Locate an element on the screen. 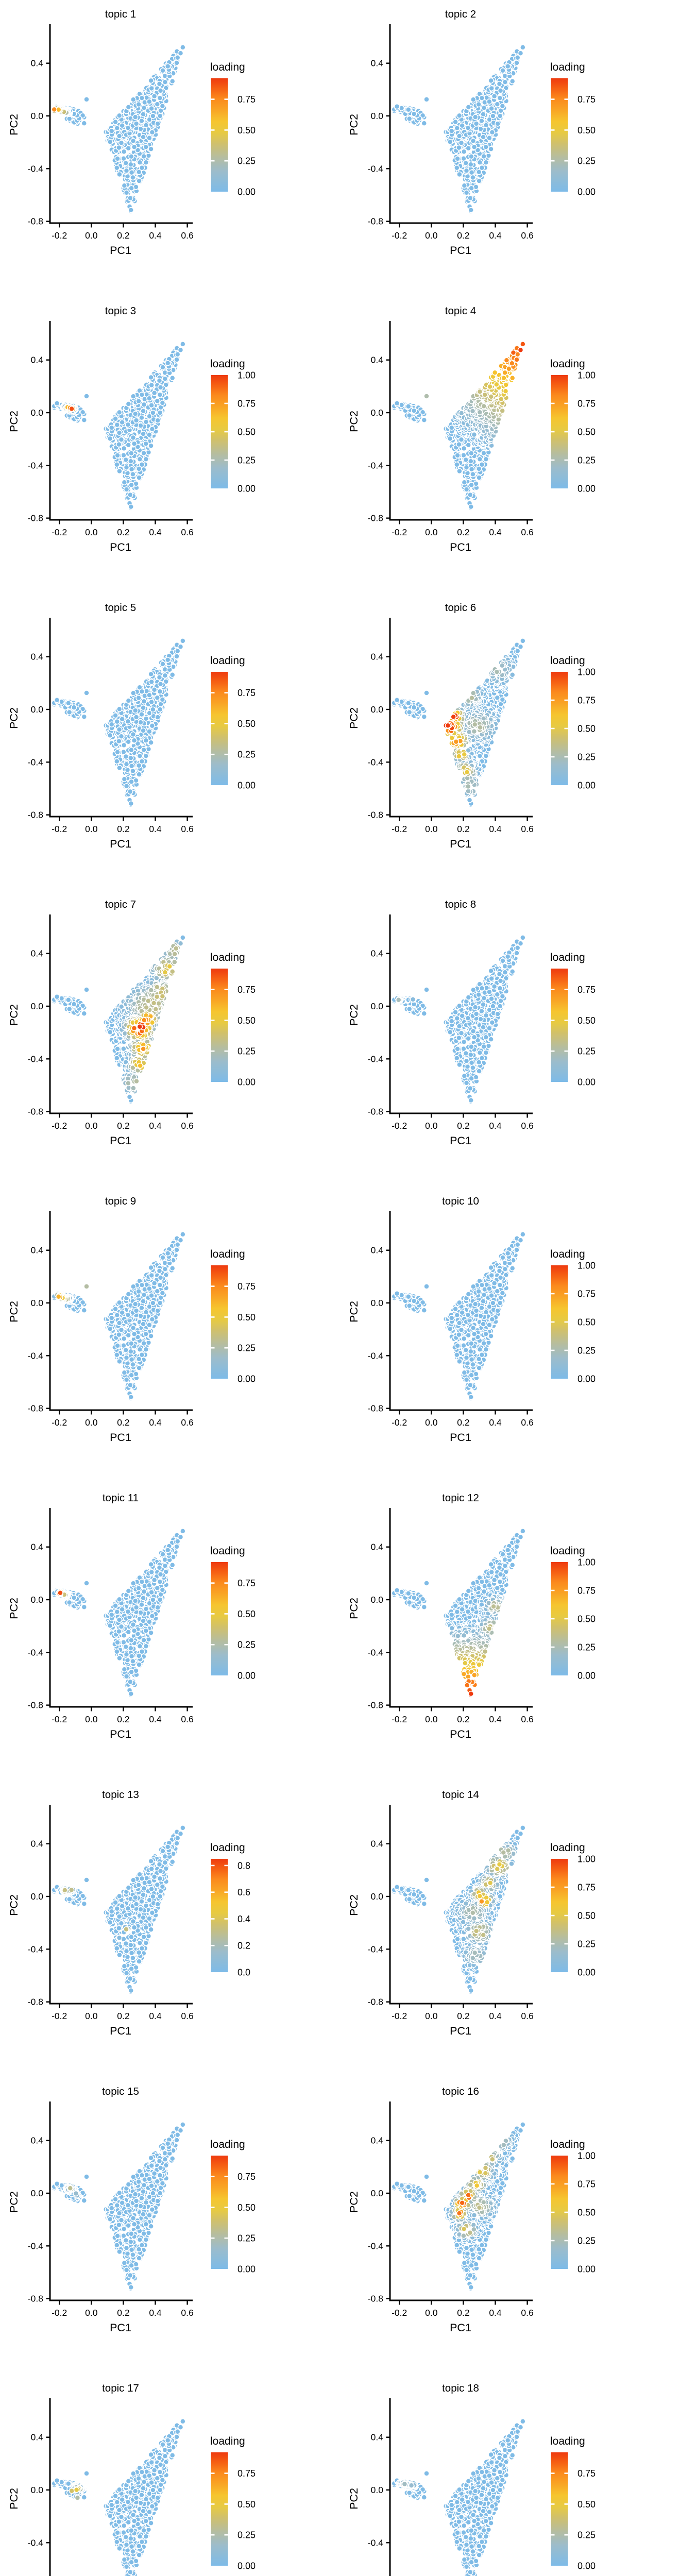  x-tick-label: 0.6 is located at coordinates (527, 2313).